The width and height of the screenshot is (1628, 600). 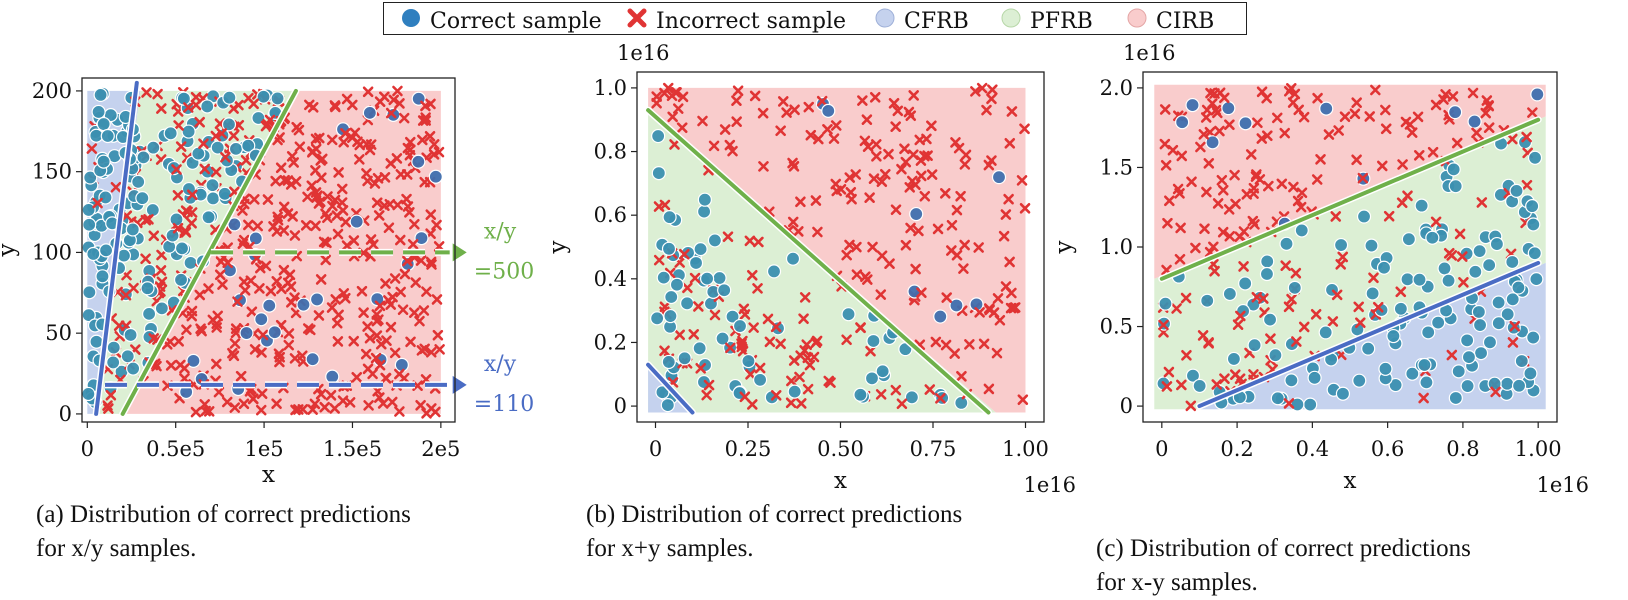 I want to click on chart-b-points, so click(x=840, y=247).